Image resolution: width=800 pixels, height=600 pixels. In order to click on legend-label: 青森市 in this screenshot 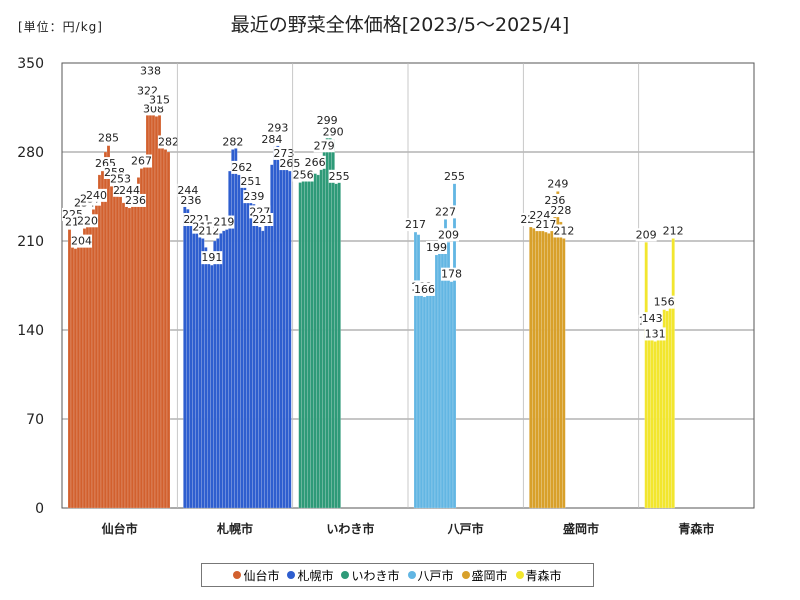, I will do `click(543, 575)`.